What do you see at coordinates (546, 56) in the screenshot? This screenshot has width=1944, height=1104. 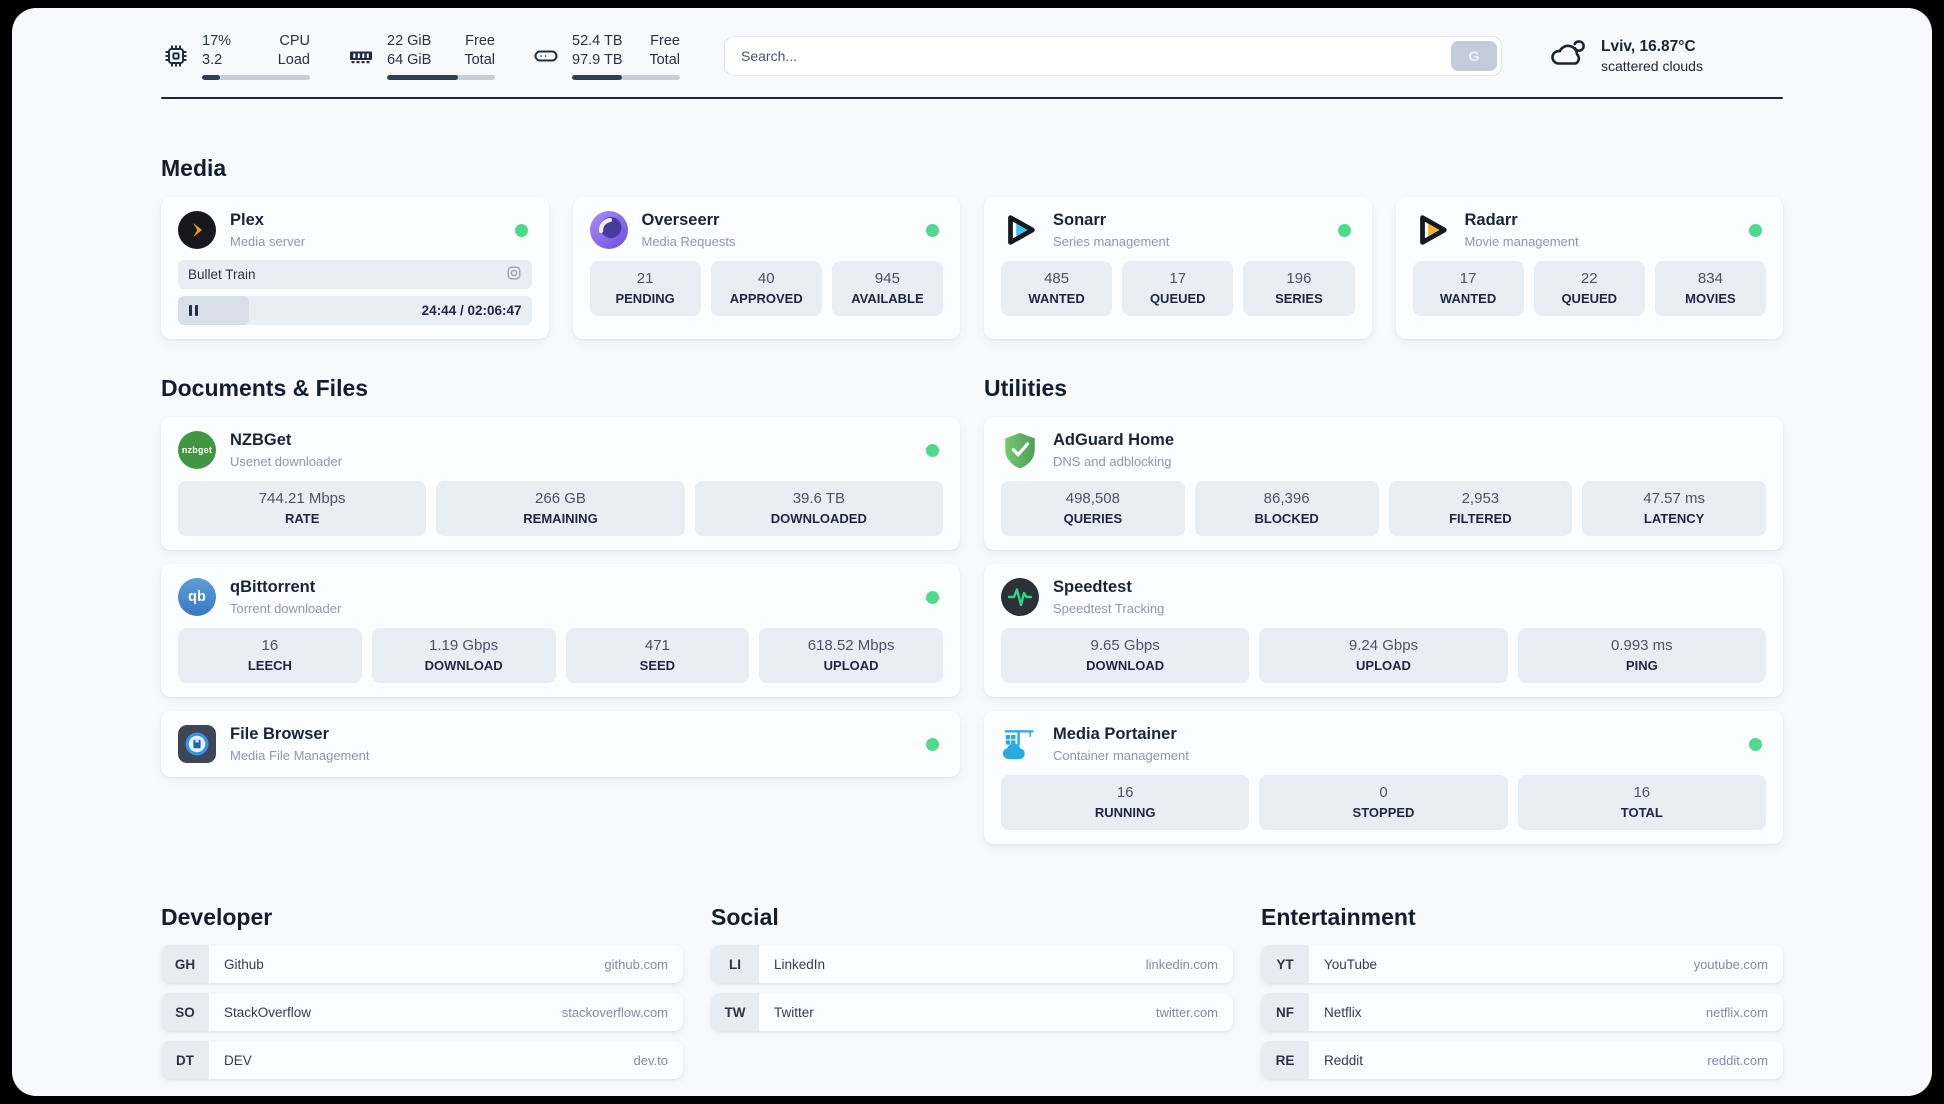 I see `disk-icon` at bounding box center [546, 56].